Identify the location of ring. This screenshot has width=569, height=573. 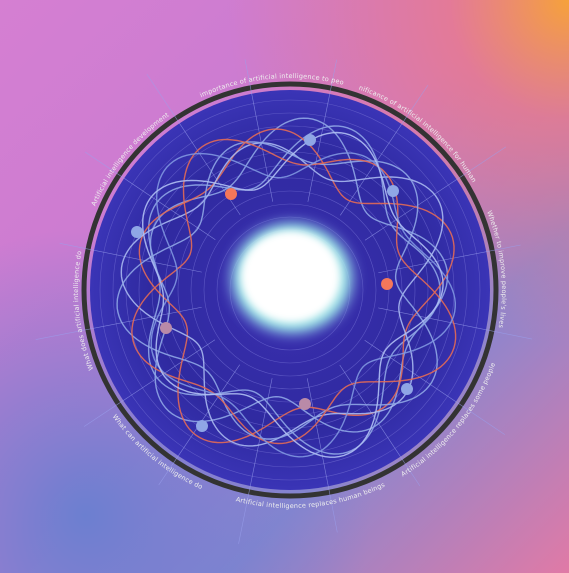
(290, 290).